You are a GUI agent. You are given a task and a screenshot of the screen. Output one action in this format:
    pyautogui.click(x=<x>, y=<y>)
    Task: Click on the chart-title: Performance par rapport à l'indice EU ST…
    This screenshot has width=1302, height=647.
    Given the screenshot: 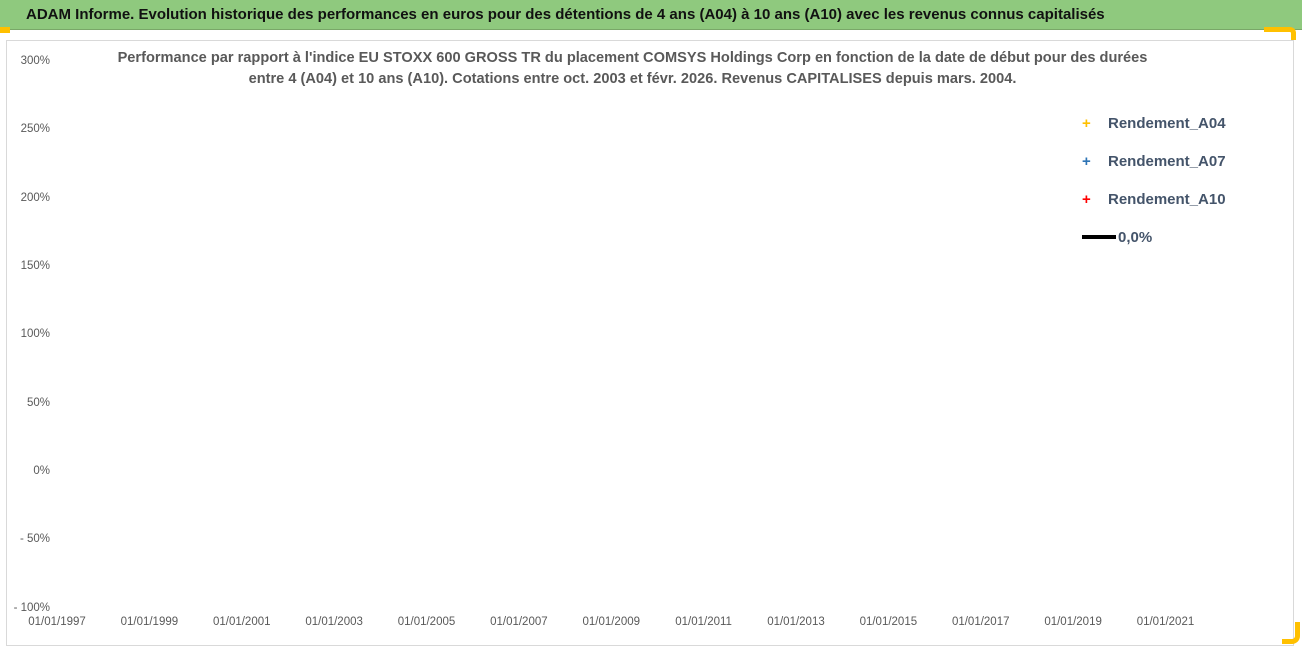 What is the action you would take?
    pyautogui.click(x=632, y=69)
    